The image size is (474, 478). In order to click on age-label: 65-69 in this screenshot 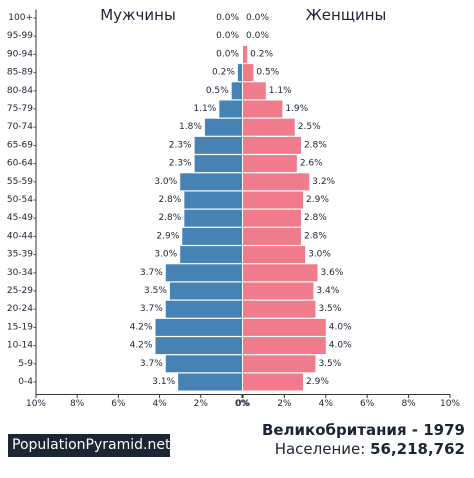, I will do `click(20, 145)`.